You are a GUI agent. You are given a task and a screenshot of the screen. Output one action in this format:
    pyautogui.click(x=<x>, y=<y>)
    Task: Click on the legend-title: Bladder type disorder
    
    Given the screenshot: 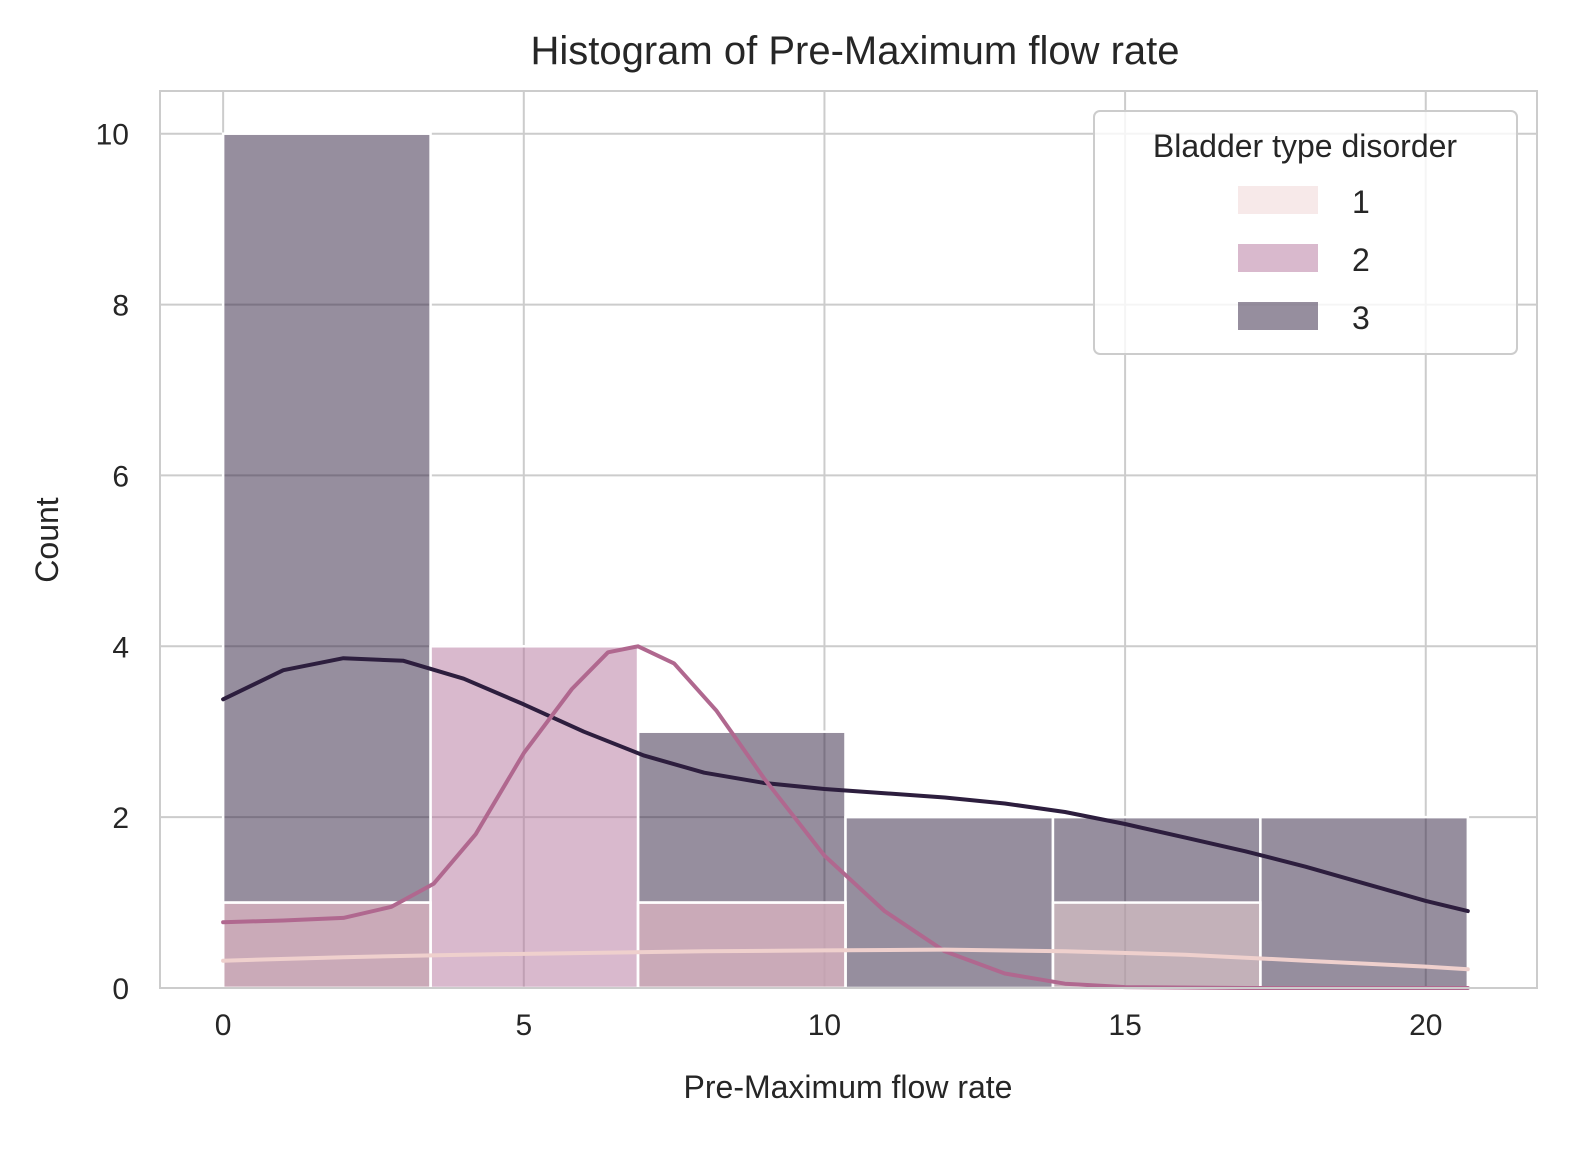 What is the action you would take?
    pyautogui.click(x=1305, y=146)
    